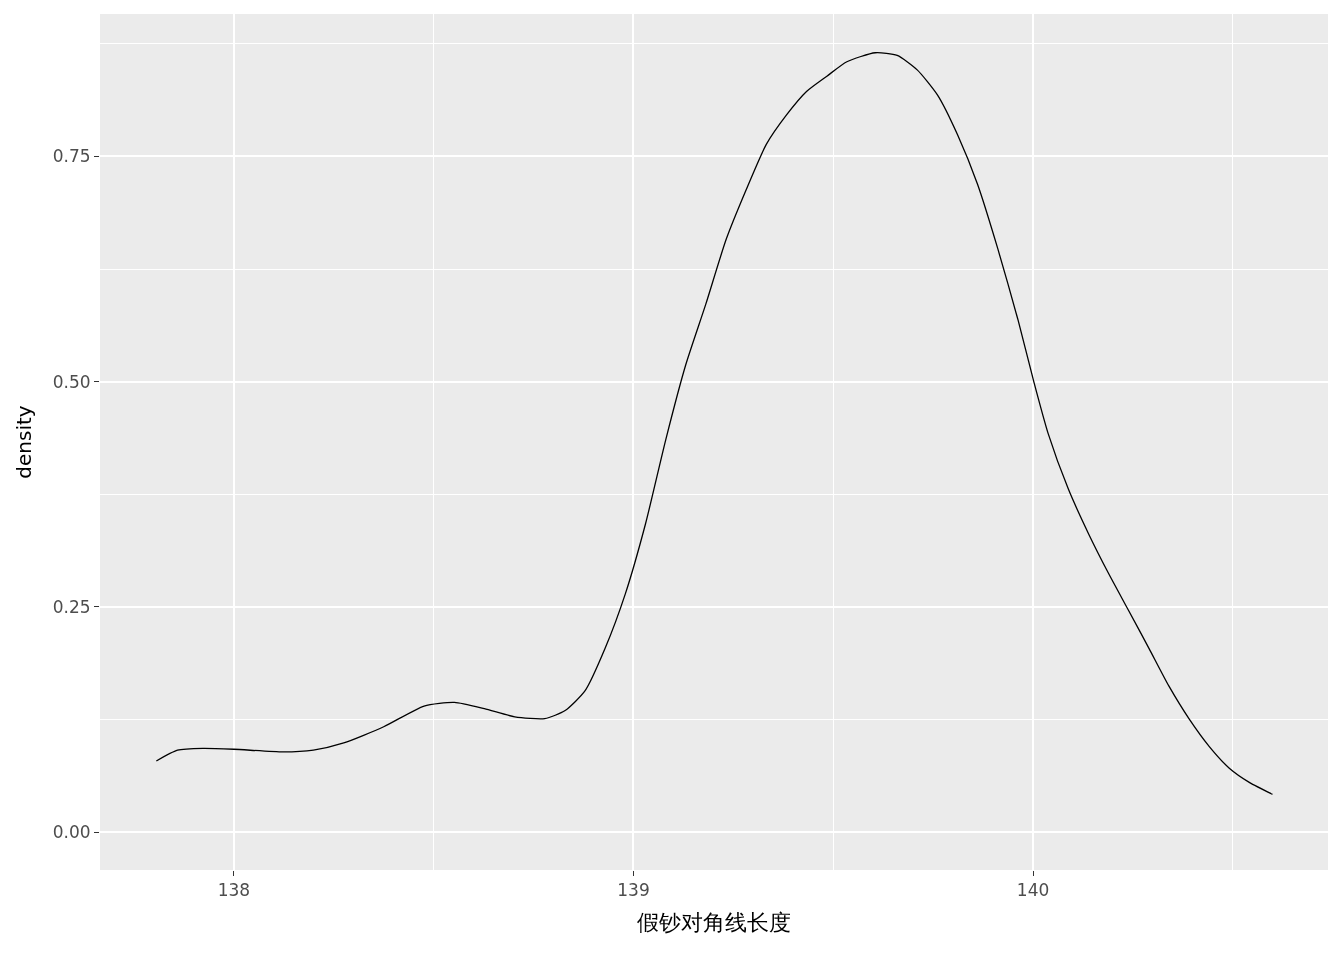 This screenshot has width=1344, height=960. What do you see at coordinates (24, 442) in the screenshot?
I see `y-axis-title: density` at bounding box center [24, 442].